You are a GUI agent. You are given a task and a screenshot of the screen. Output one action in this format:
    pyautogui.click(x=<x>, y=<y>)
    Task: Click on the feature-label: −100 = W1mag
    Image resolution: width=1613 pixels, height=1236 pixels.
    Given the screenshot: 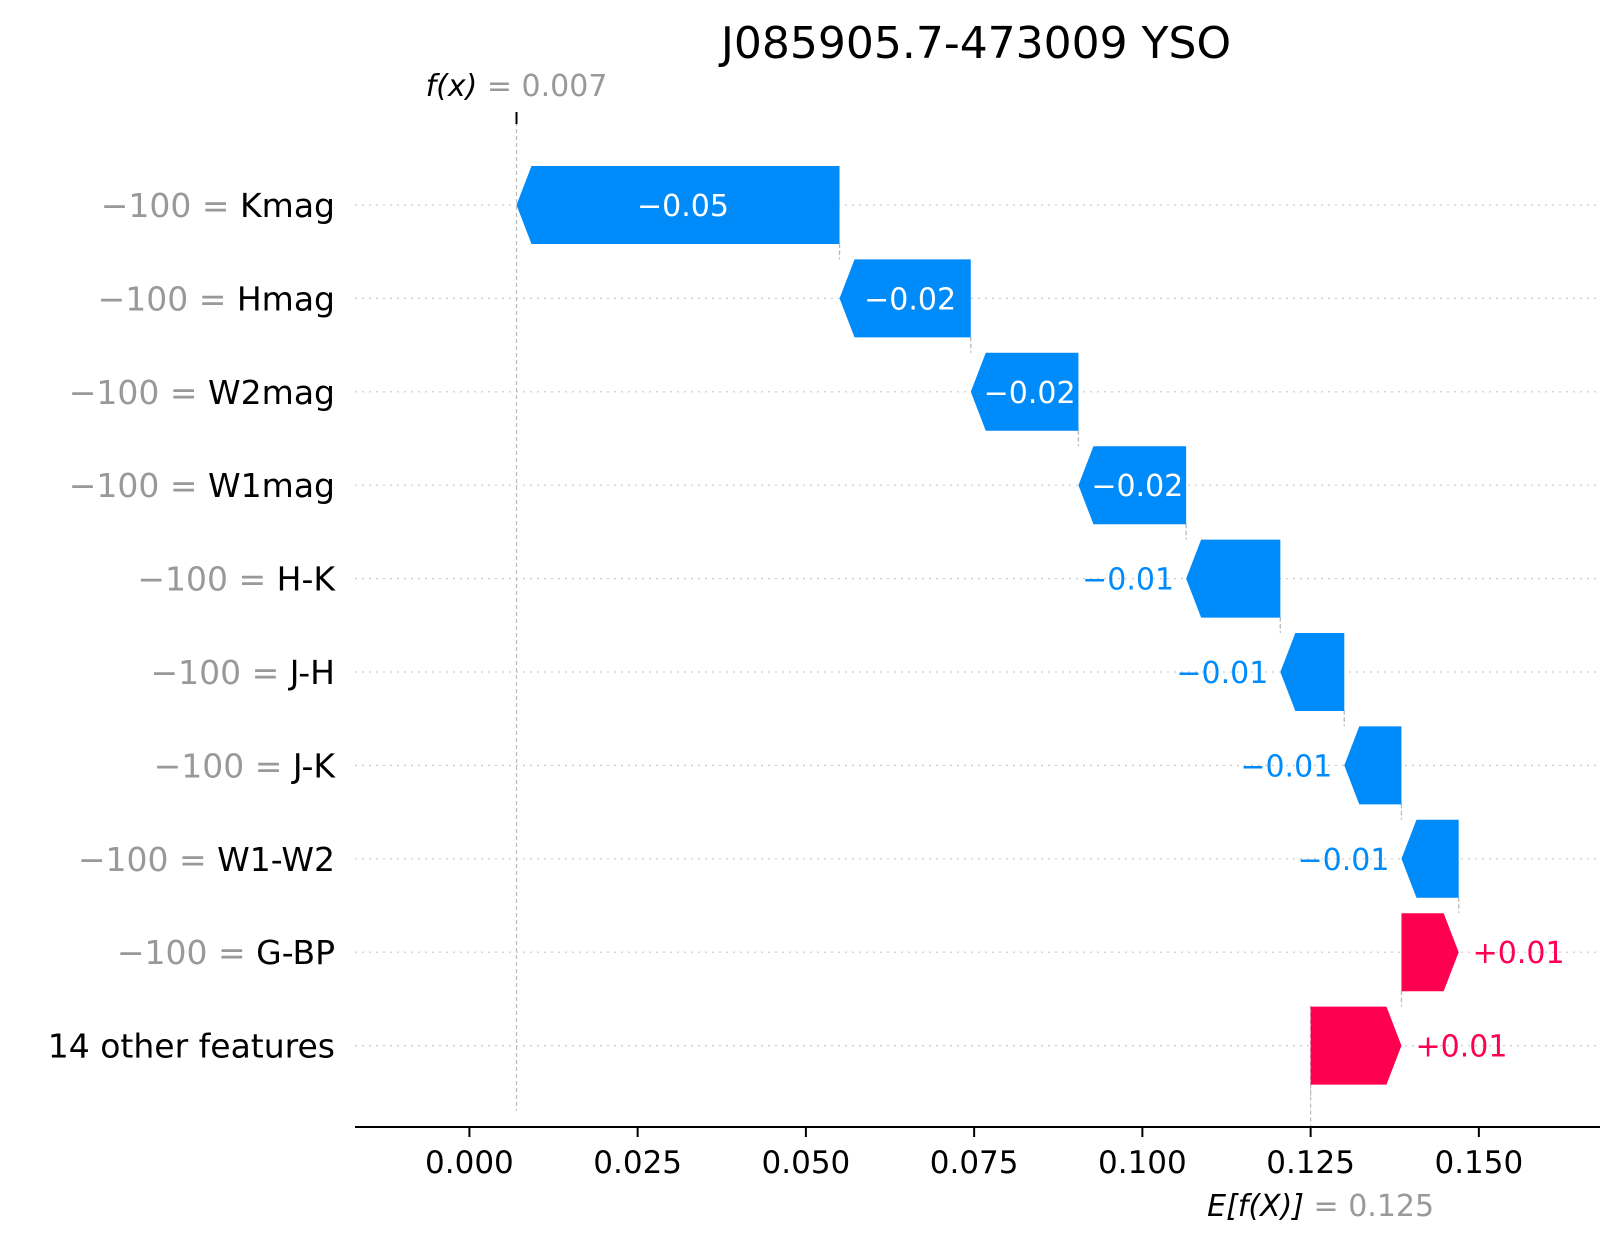 What is the action you would take?
    pyautogui.click(x=202, y=485)
    